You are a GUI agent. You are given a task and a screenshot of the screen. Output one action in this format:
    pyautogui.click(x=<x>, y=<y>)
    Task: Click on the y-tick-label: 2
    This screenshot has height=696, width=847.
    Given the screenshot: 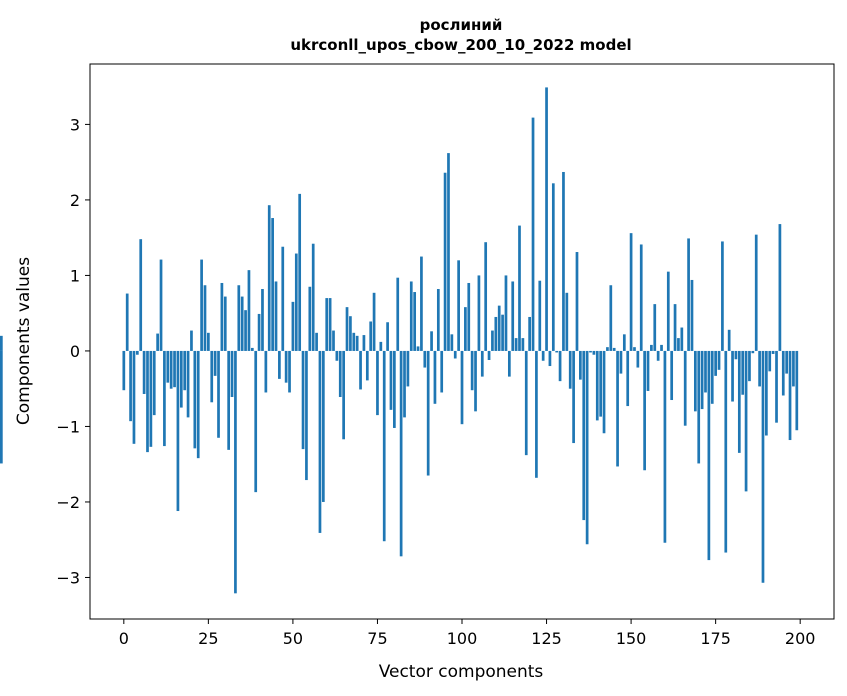 What is the action you would take?
    pyautogui.click(x=75, y=200)
    